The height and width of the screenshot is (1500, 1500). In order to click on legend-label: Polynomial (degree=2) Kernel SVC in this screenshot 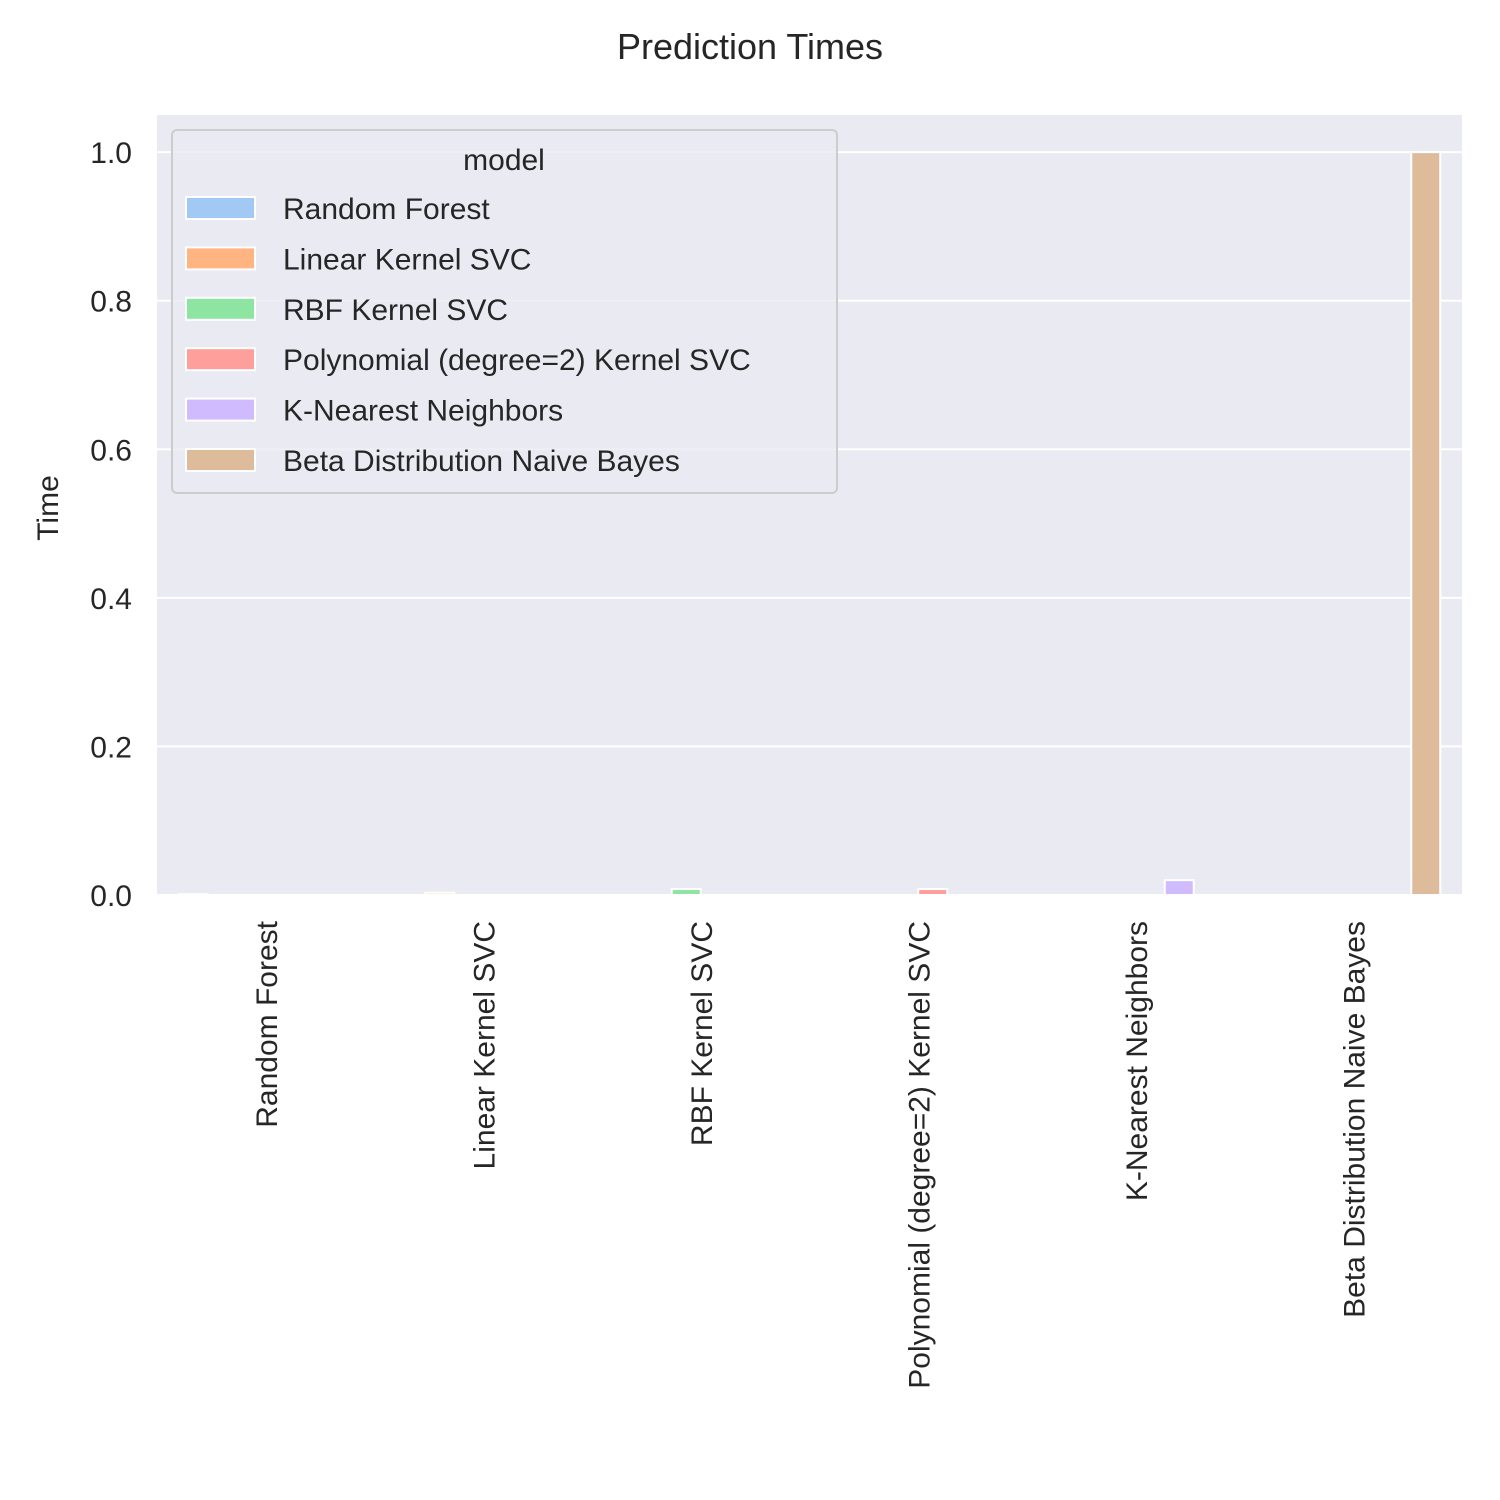, I will do `click(517, 360)`.